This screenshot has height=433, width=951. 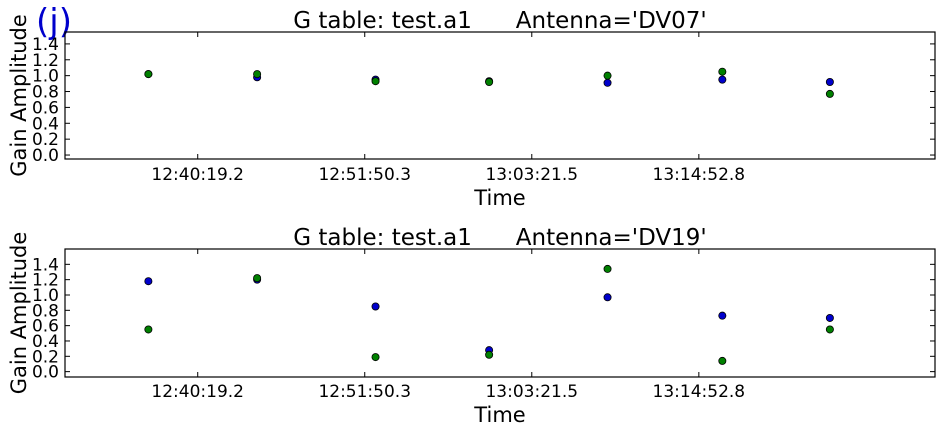 What do you see at coordinates (699, 175) in the screenshot?
I see `chart-1-x-tick-label: 13:14:52.8` at bounding box center [699, 175].